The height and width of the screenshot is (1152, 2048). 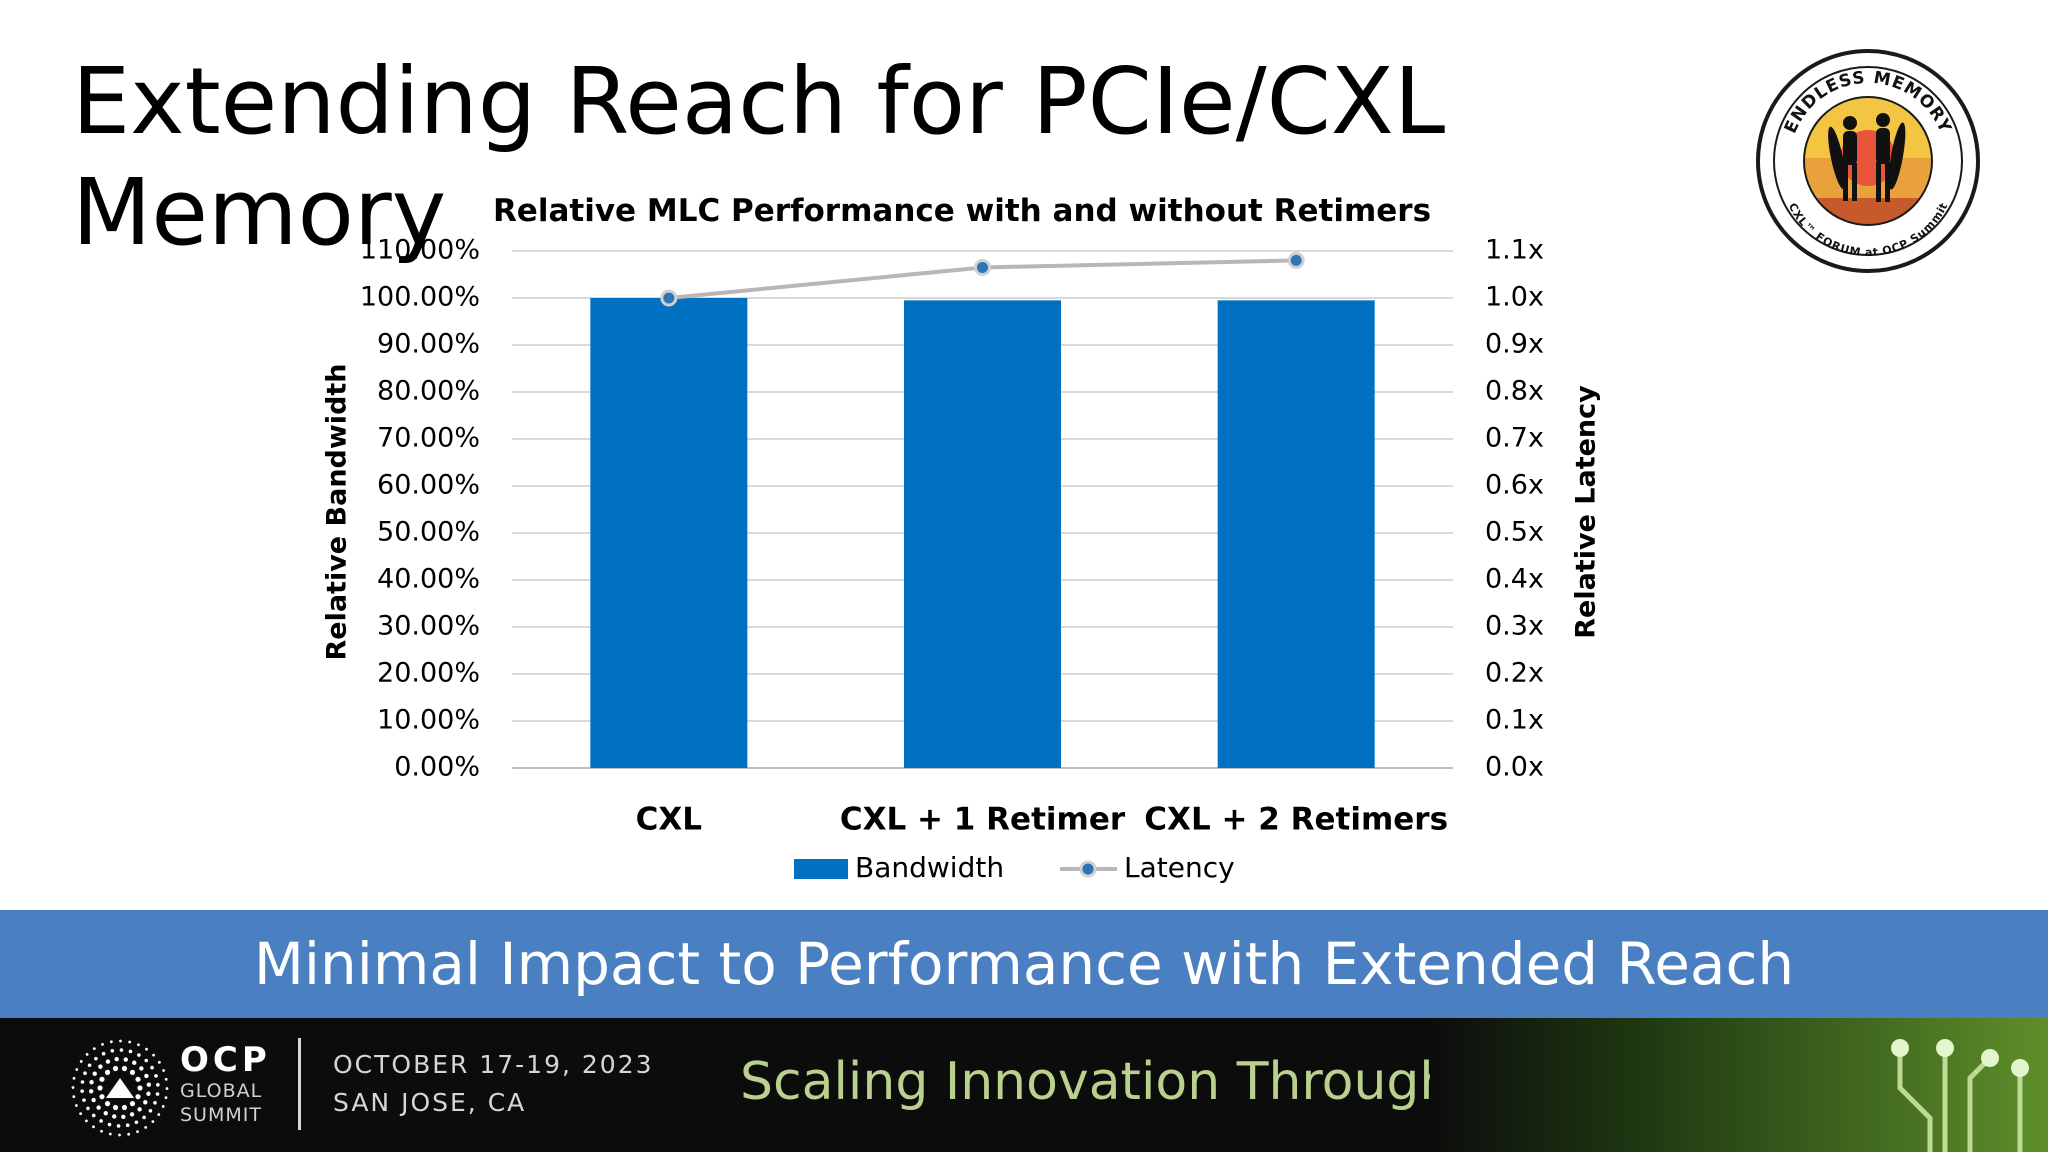 I want to click on y2-tick-label: 0.3x, so click(x=1514, y=626).